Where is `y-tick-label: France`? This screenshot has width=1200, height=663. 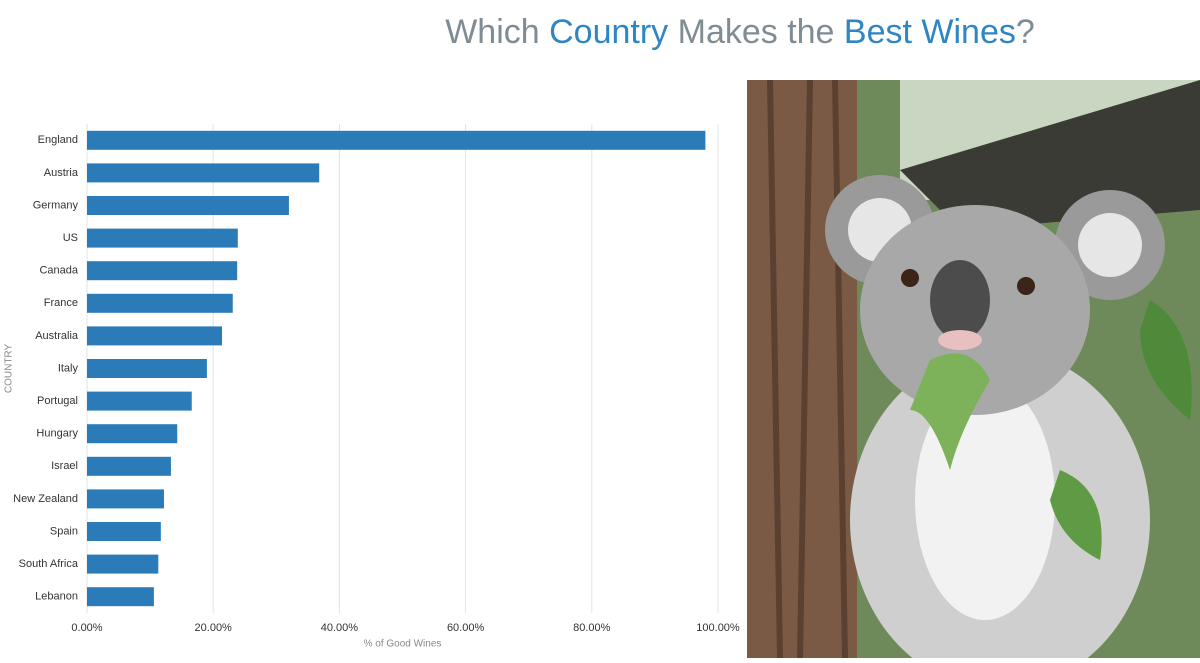 y-tick-label: France is located at coordinates (61, 303).